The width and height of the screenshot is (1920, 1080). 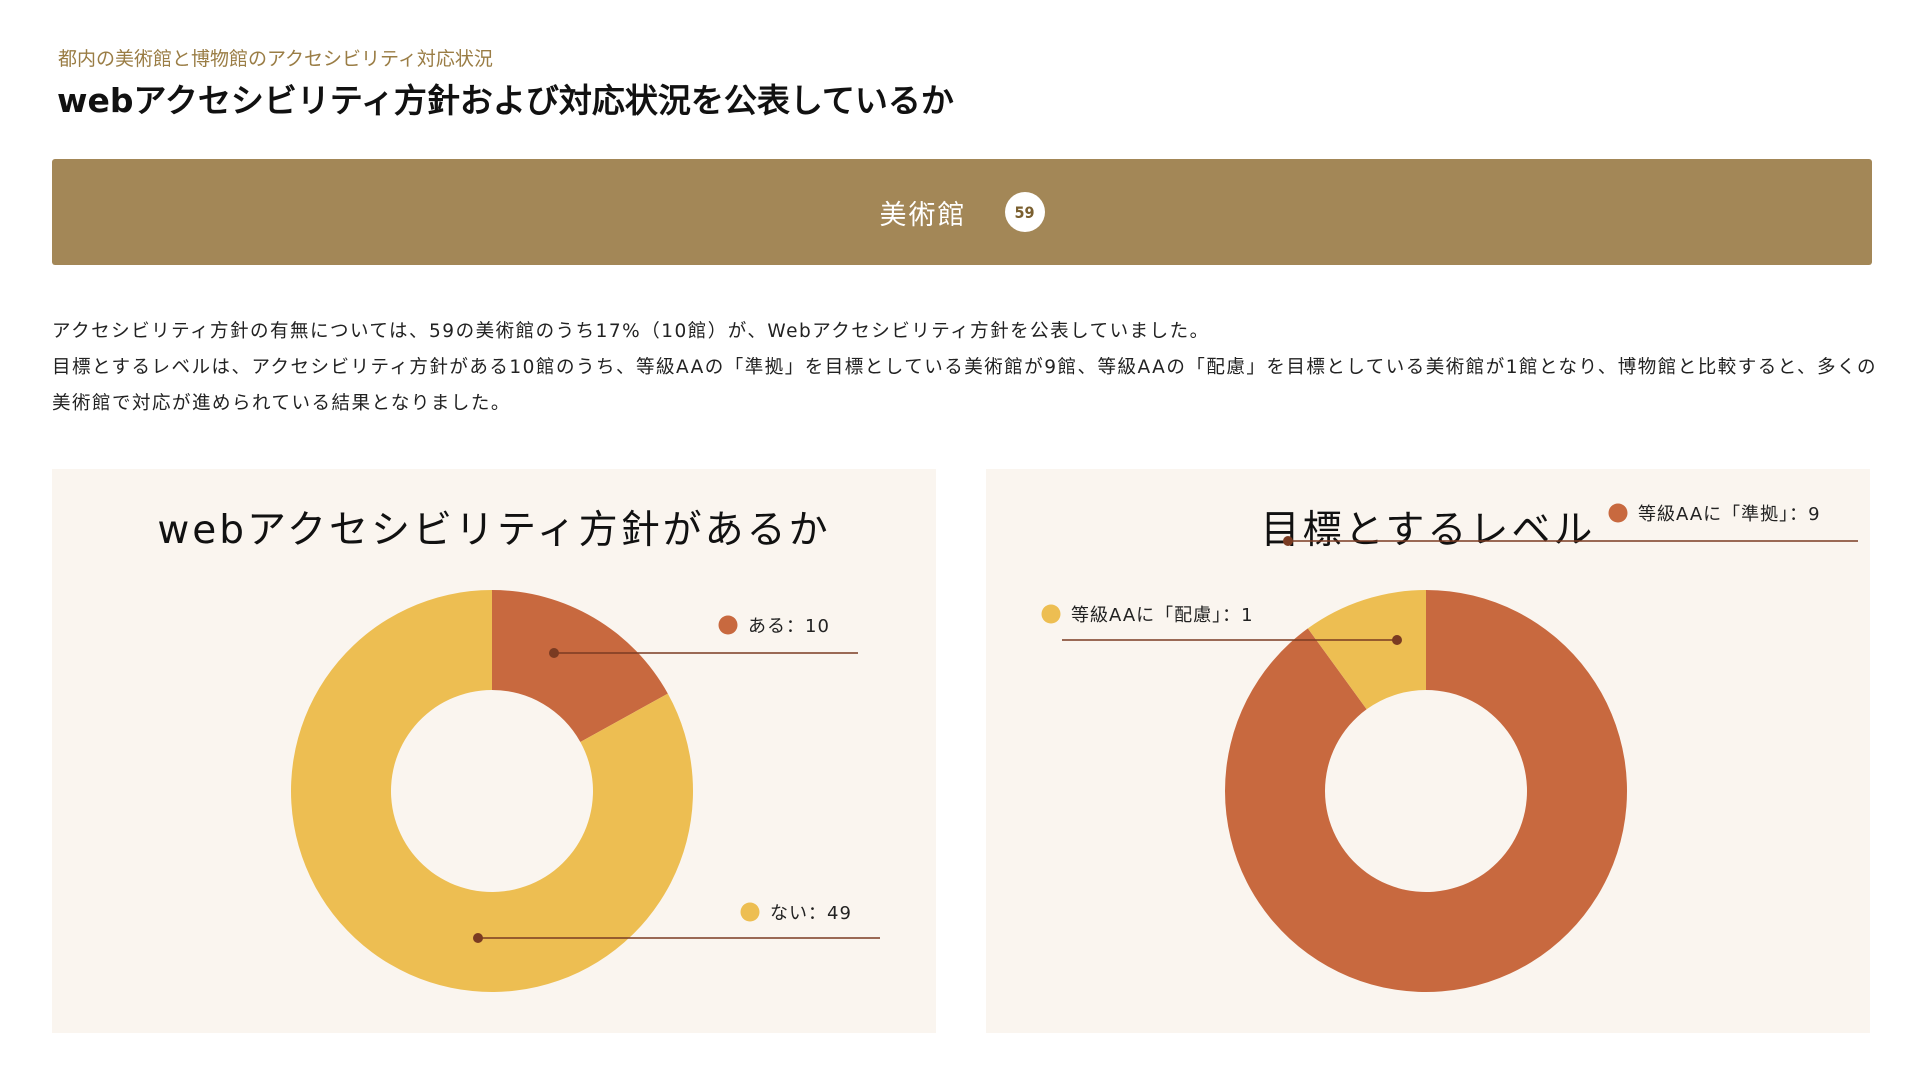 I want to click on donut-slice-no, so click(x=492, y=791).